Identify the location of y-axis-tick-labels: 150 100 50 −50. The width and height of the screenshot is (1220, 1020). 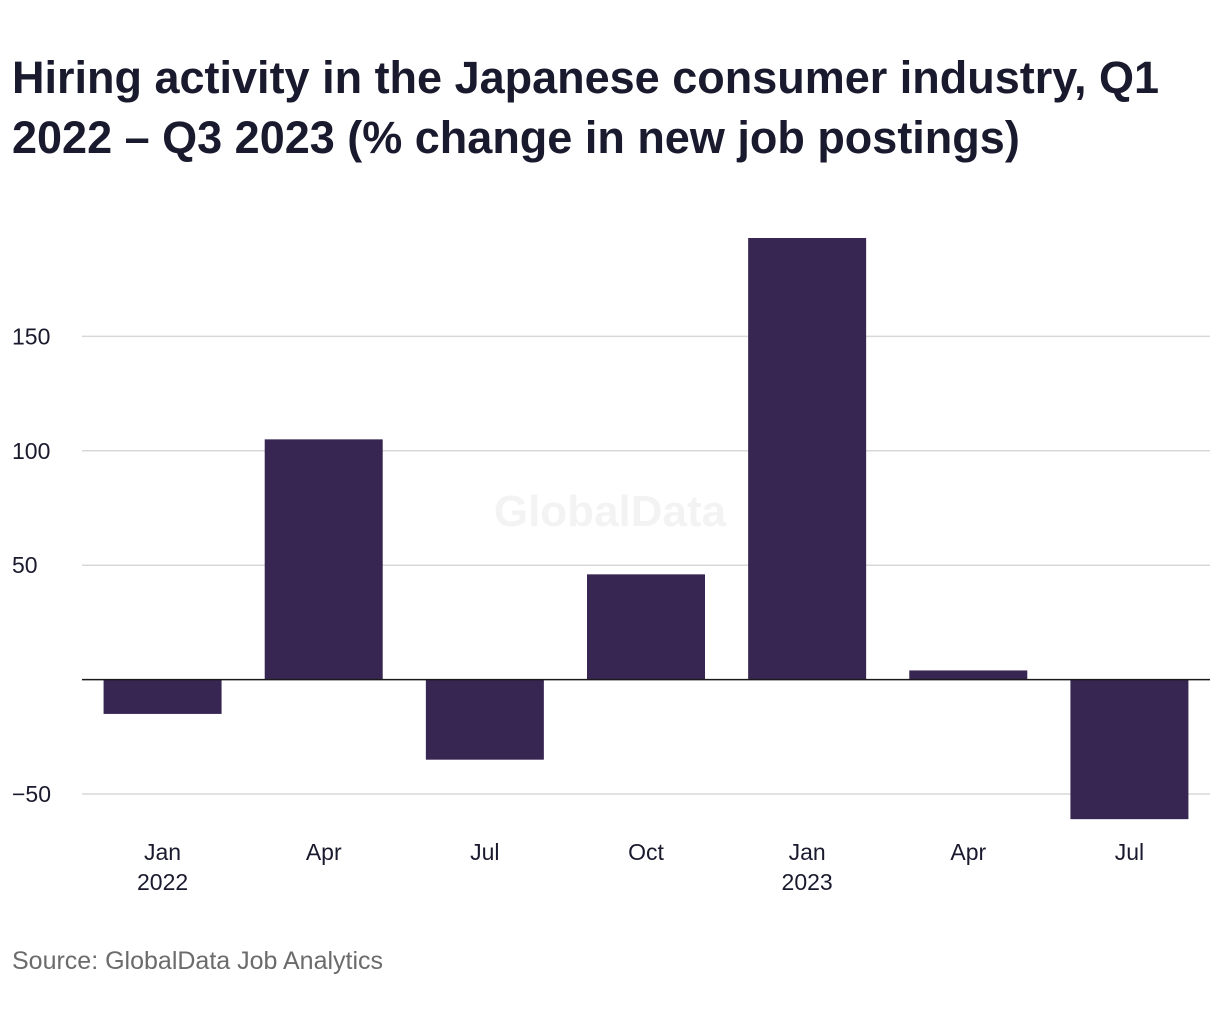
(31, 565).